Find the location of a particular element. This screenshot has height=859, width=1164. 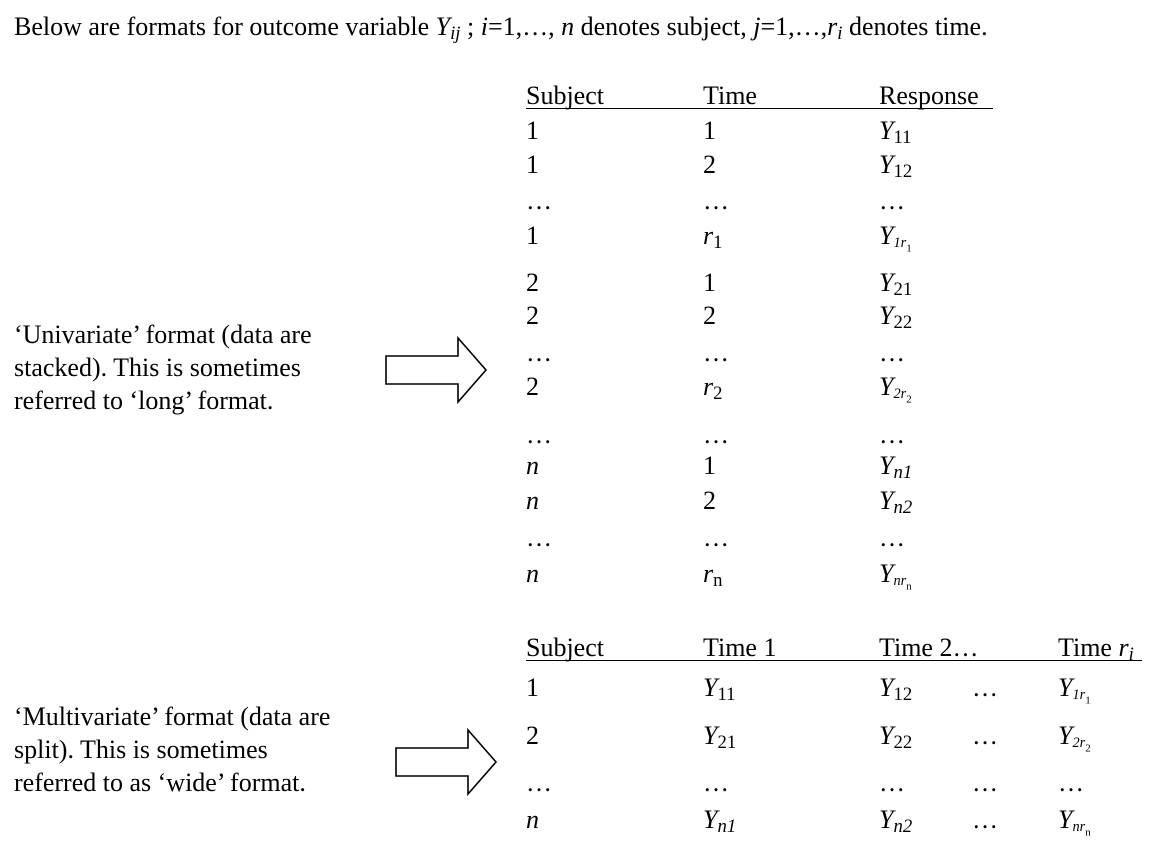

cell-response: Y22 is located at coordinates (895, 317).